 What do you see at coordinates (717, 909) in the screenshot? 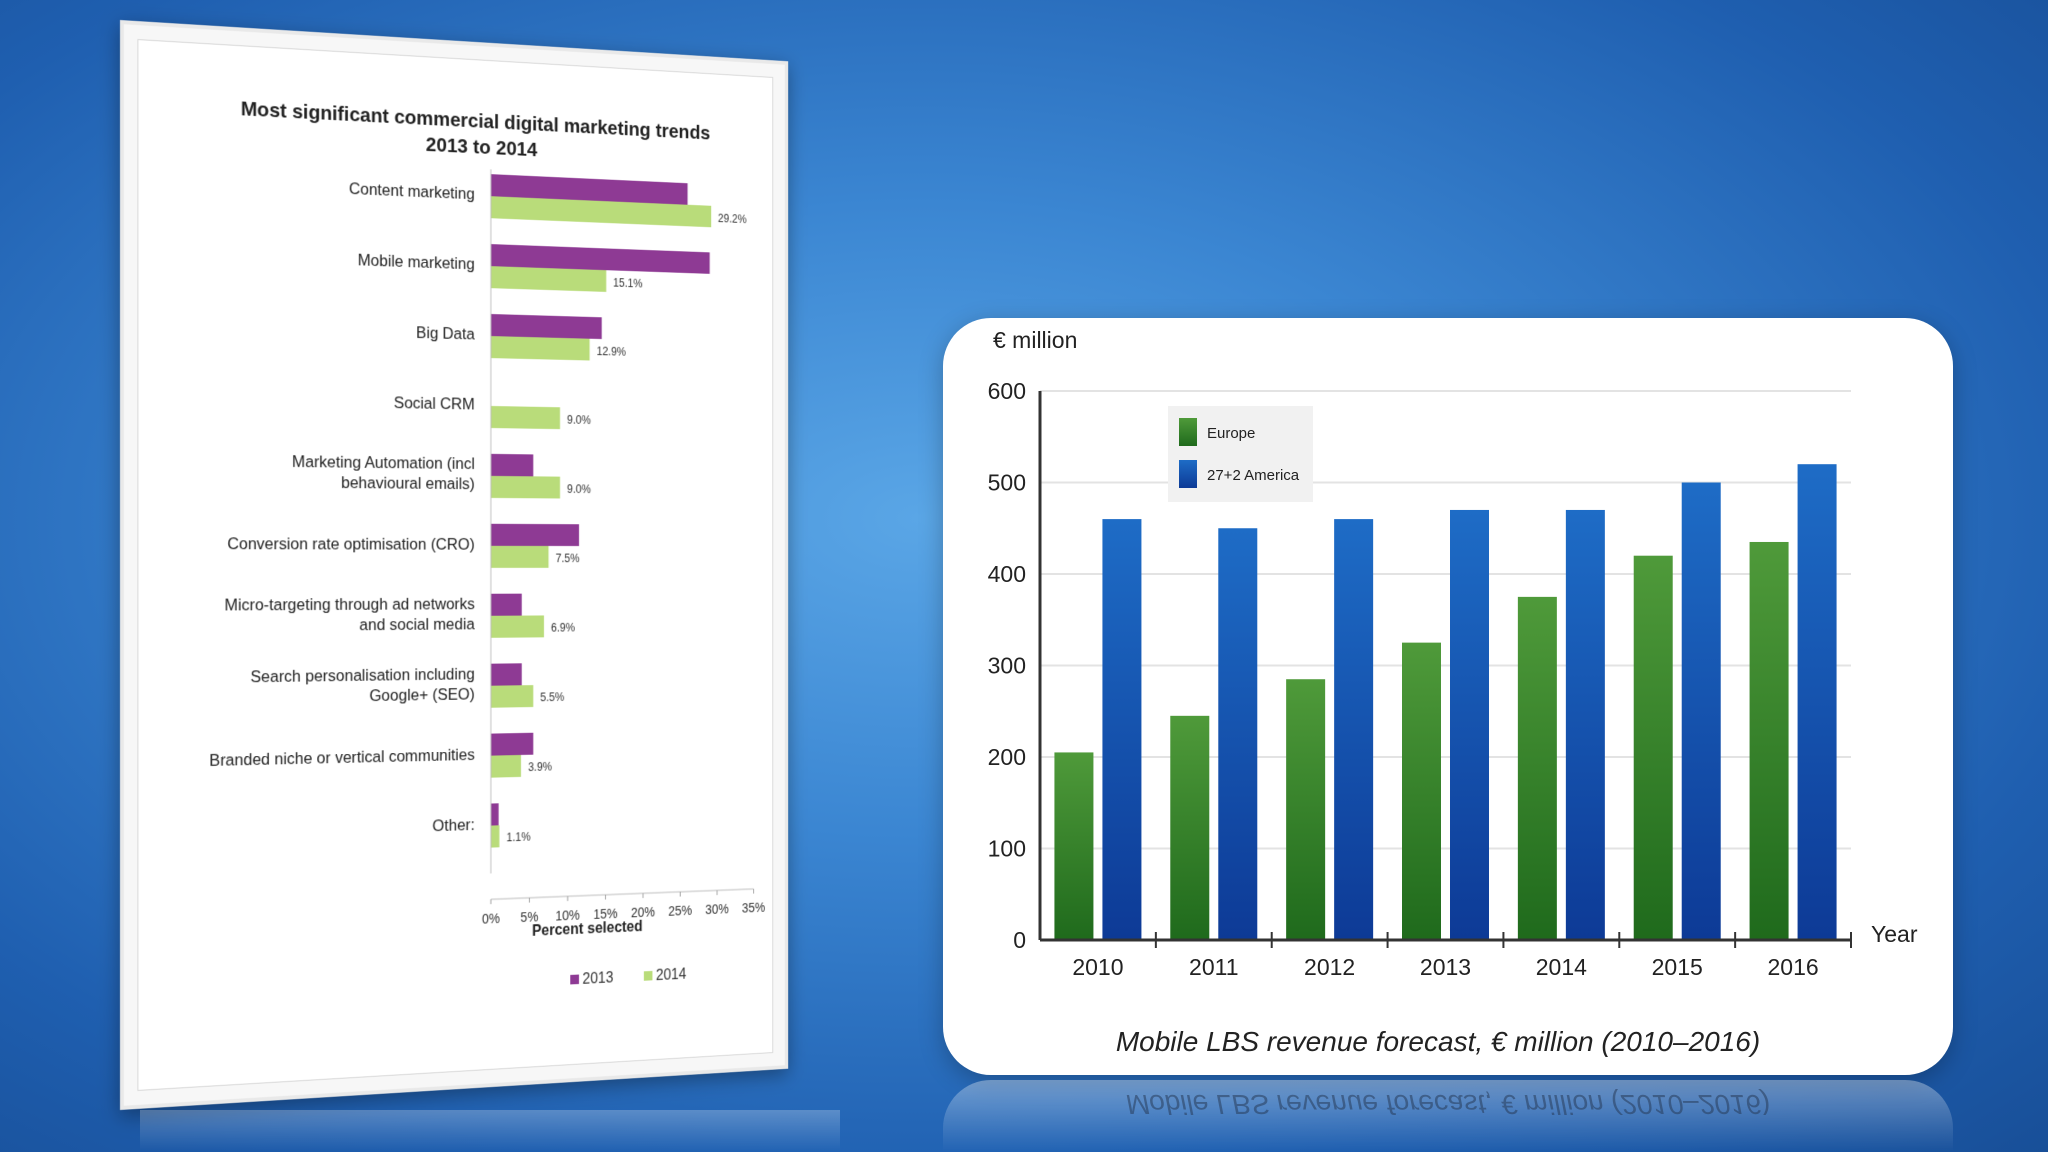
I see `left-x-tick-label: 30%` at bounding box center [717, 909].